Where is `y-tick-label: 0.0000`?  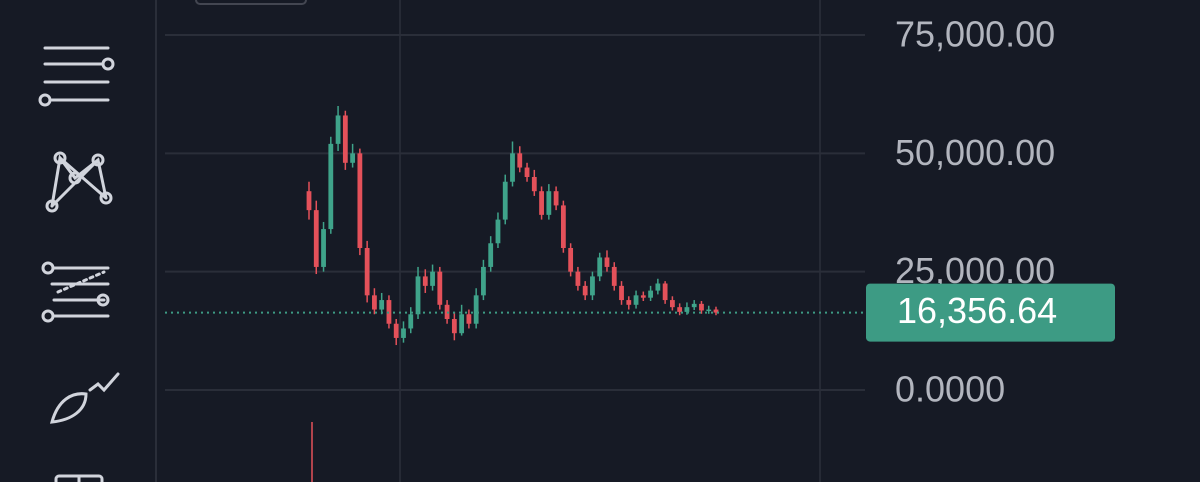 y-tick-label: 0.0000 is located at coordinates (950, 389).